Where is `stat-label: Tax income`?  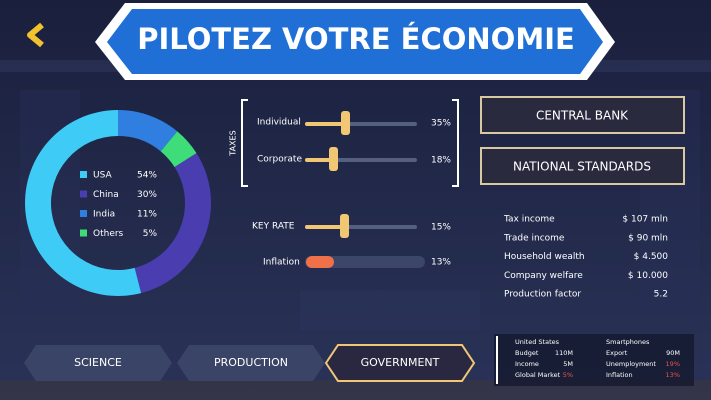 stat-label: Tax income is located at coordinates (529, 220).